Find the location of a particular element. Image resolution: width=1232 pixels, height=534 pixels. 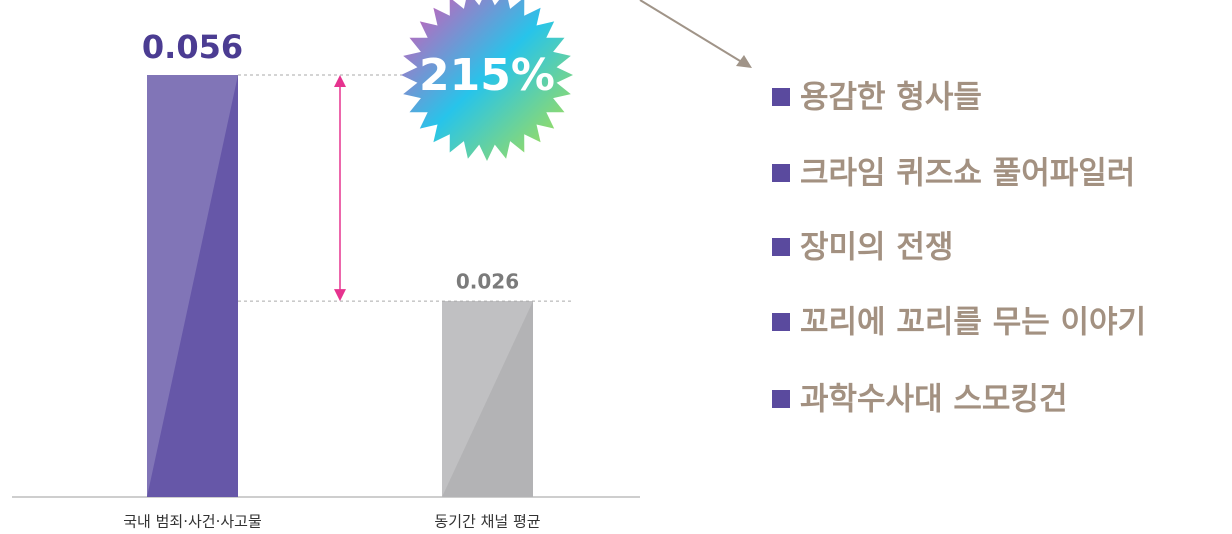

value-label: 0.026 is located at coordinates (487, 282).